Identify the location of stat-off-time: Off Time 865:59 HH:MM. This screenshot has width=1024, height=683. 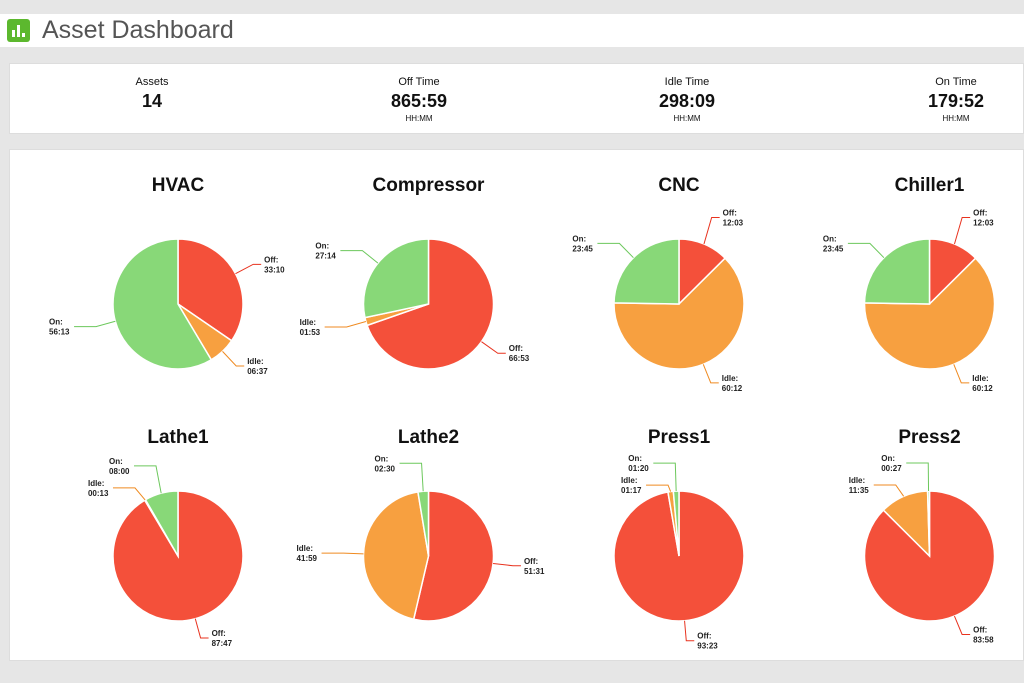
(419, 99).